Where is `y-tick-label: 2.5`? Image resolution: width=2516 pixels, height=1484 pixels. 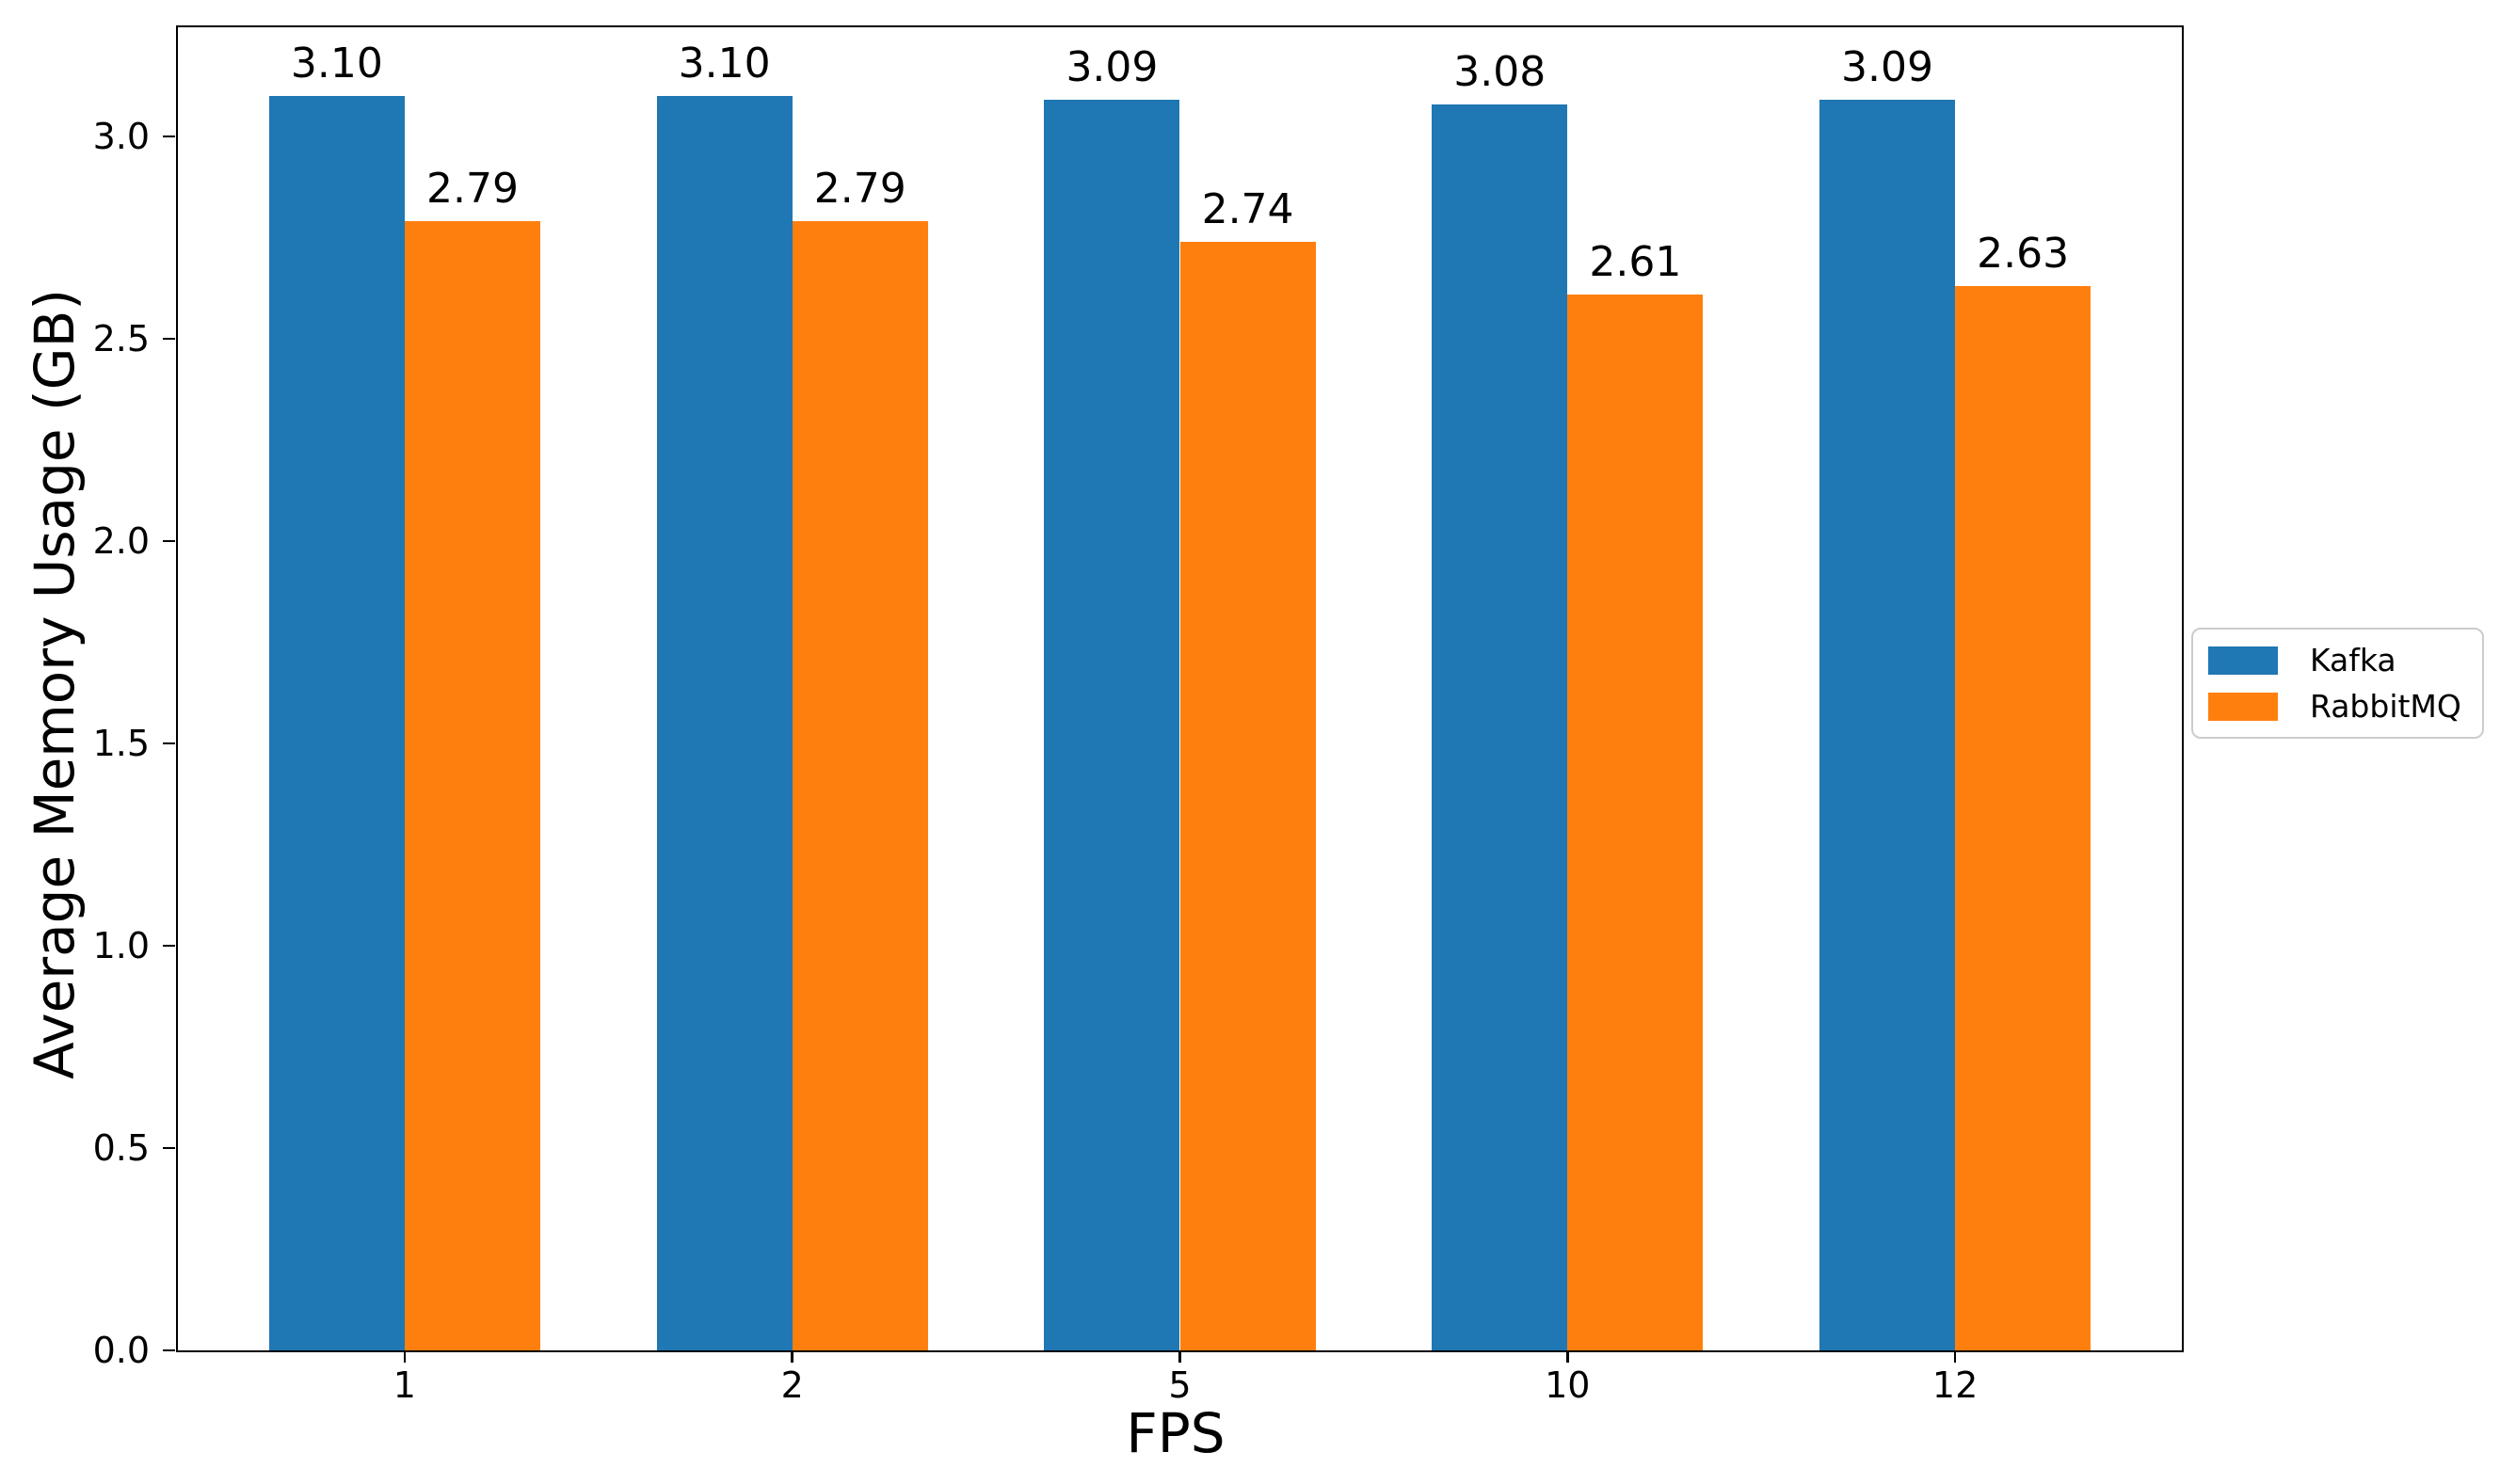
y-tick-label: 2.5 is located at coordinates (121, 339).